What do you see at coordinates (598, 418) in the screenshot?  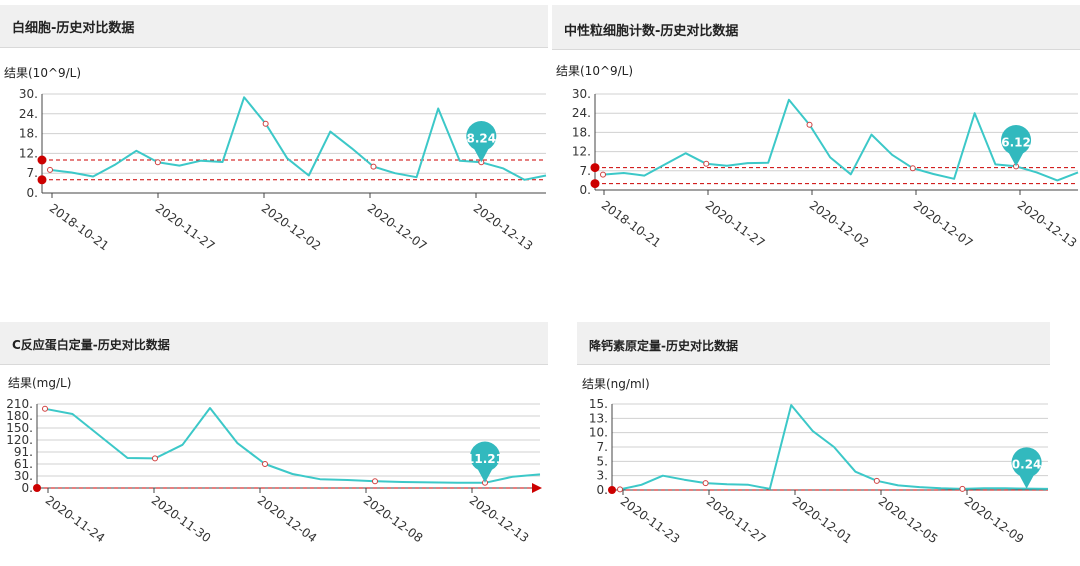 I see `y-tick-label: 13.` at bounding box center [598, 418].